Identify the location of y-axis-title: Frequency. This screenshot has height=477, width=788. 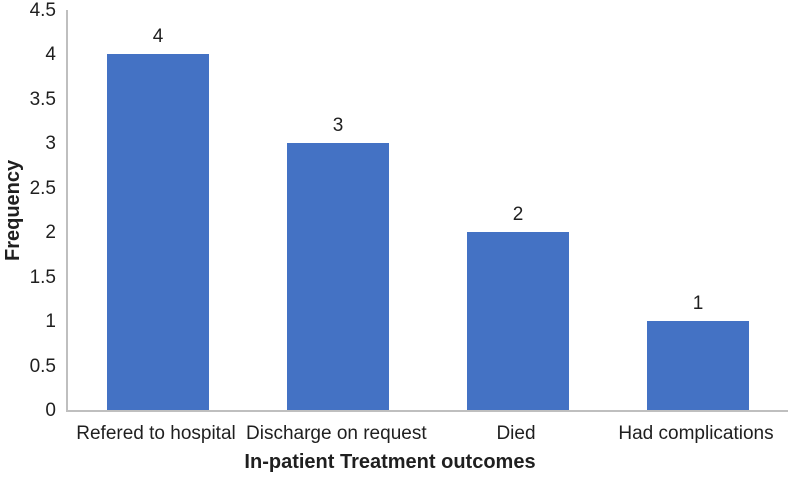
(13, 210).